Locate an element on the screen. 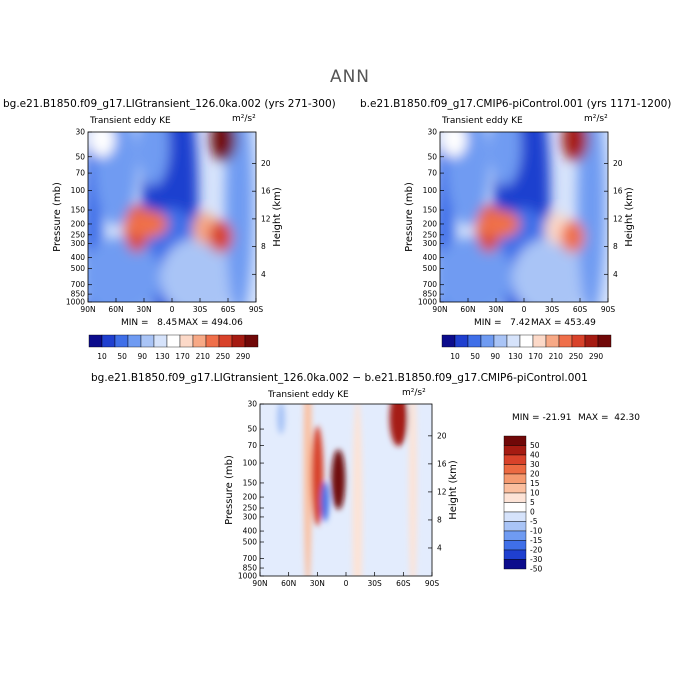  x-tick-label: 60N is located at coordinates (467, 309).